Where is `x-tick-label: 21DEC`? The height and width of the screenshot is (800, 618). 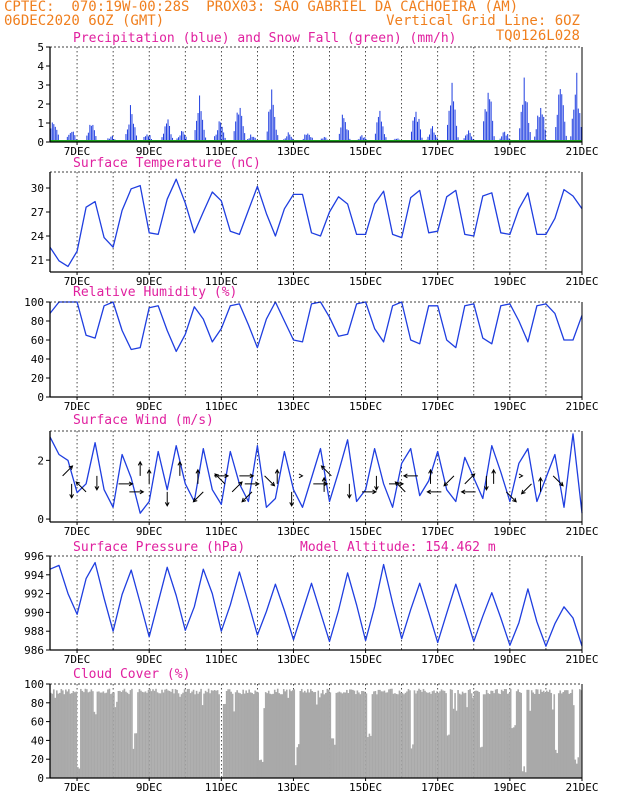
x-tick-label: 21DEC is located at coordinates (581, 151).